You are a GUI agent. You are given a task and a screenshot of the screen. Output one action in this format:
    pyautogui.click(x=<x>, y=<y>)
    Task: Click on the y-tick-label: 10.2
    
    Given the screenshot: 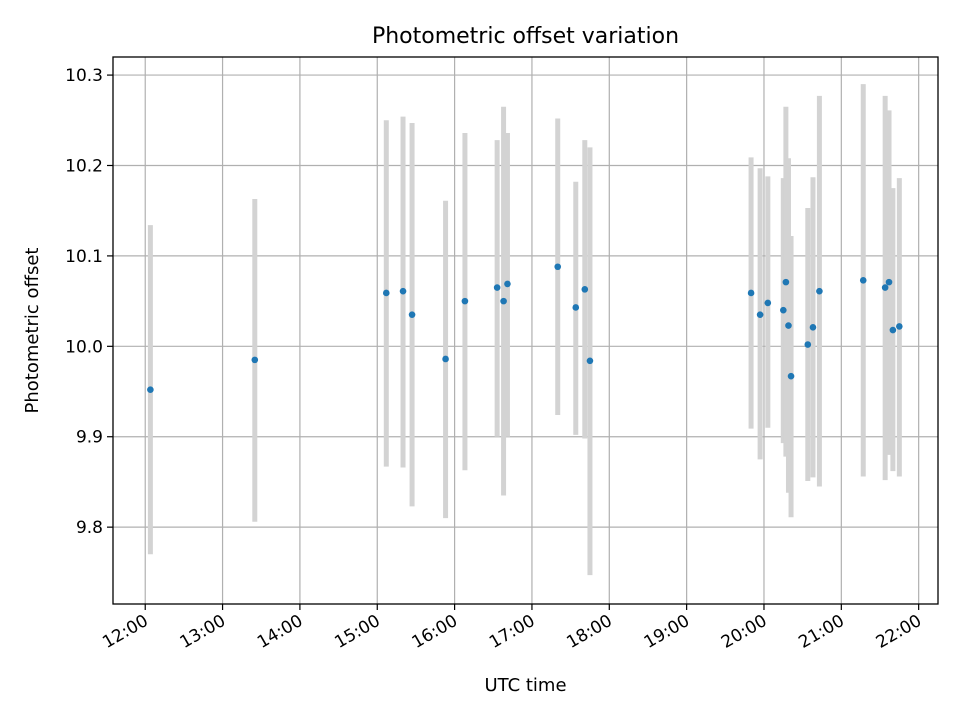 What is the action you would take?
    pyautogui.click(x=84, y=166)
    